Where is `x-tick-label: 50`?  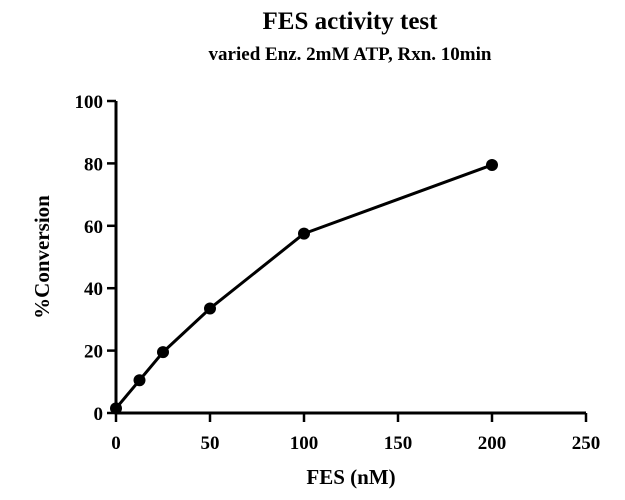
x-tick-label: 50 is located at coordinates (210, 443).